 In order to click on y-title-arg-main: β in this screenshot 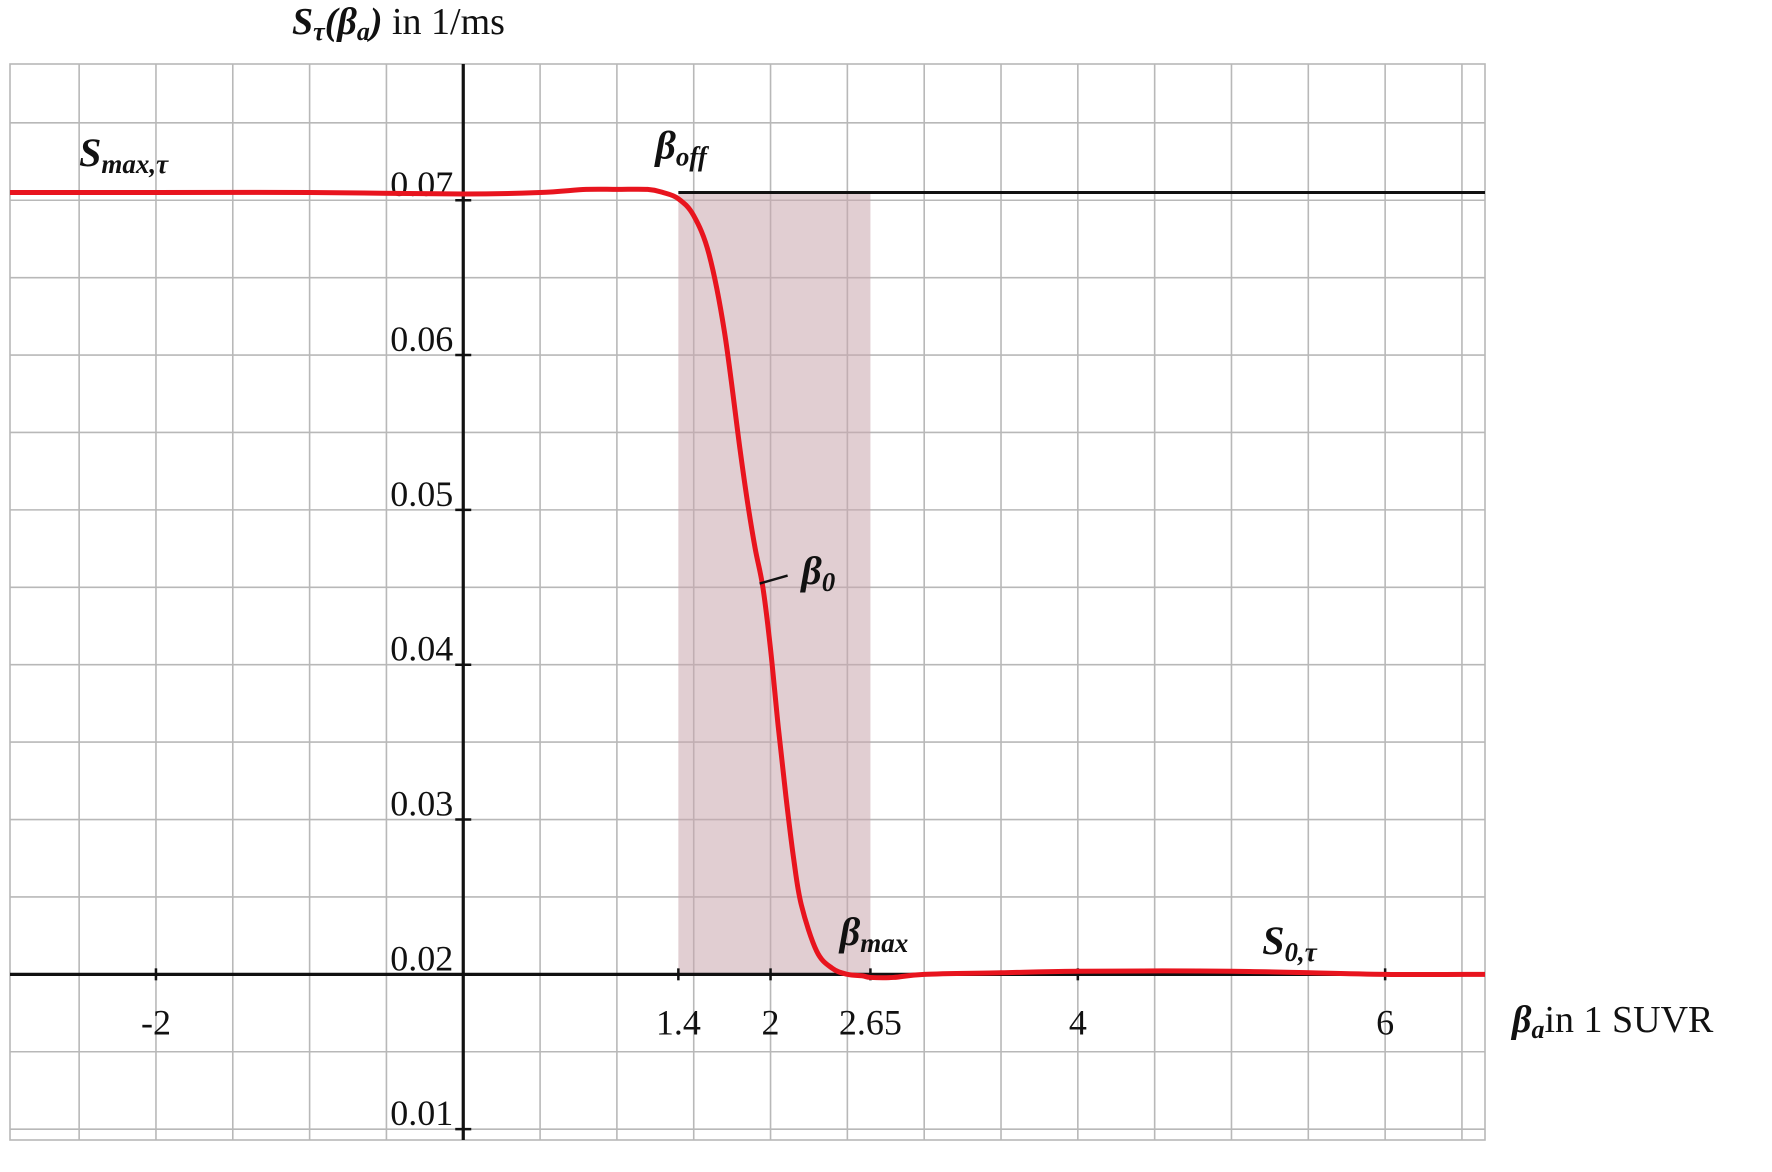, I will do `click(346, 22)`.